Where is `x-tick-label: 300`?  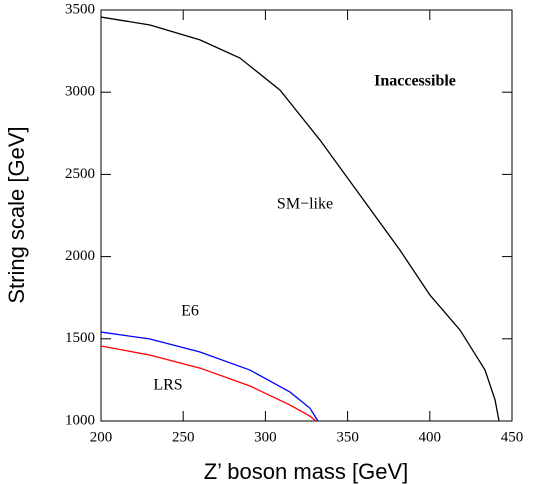 x-tick-label: 300 is located at coordinates (265, 437).